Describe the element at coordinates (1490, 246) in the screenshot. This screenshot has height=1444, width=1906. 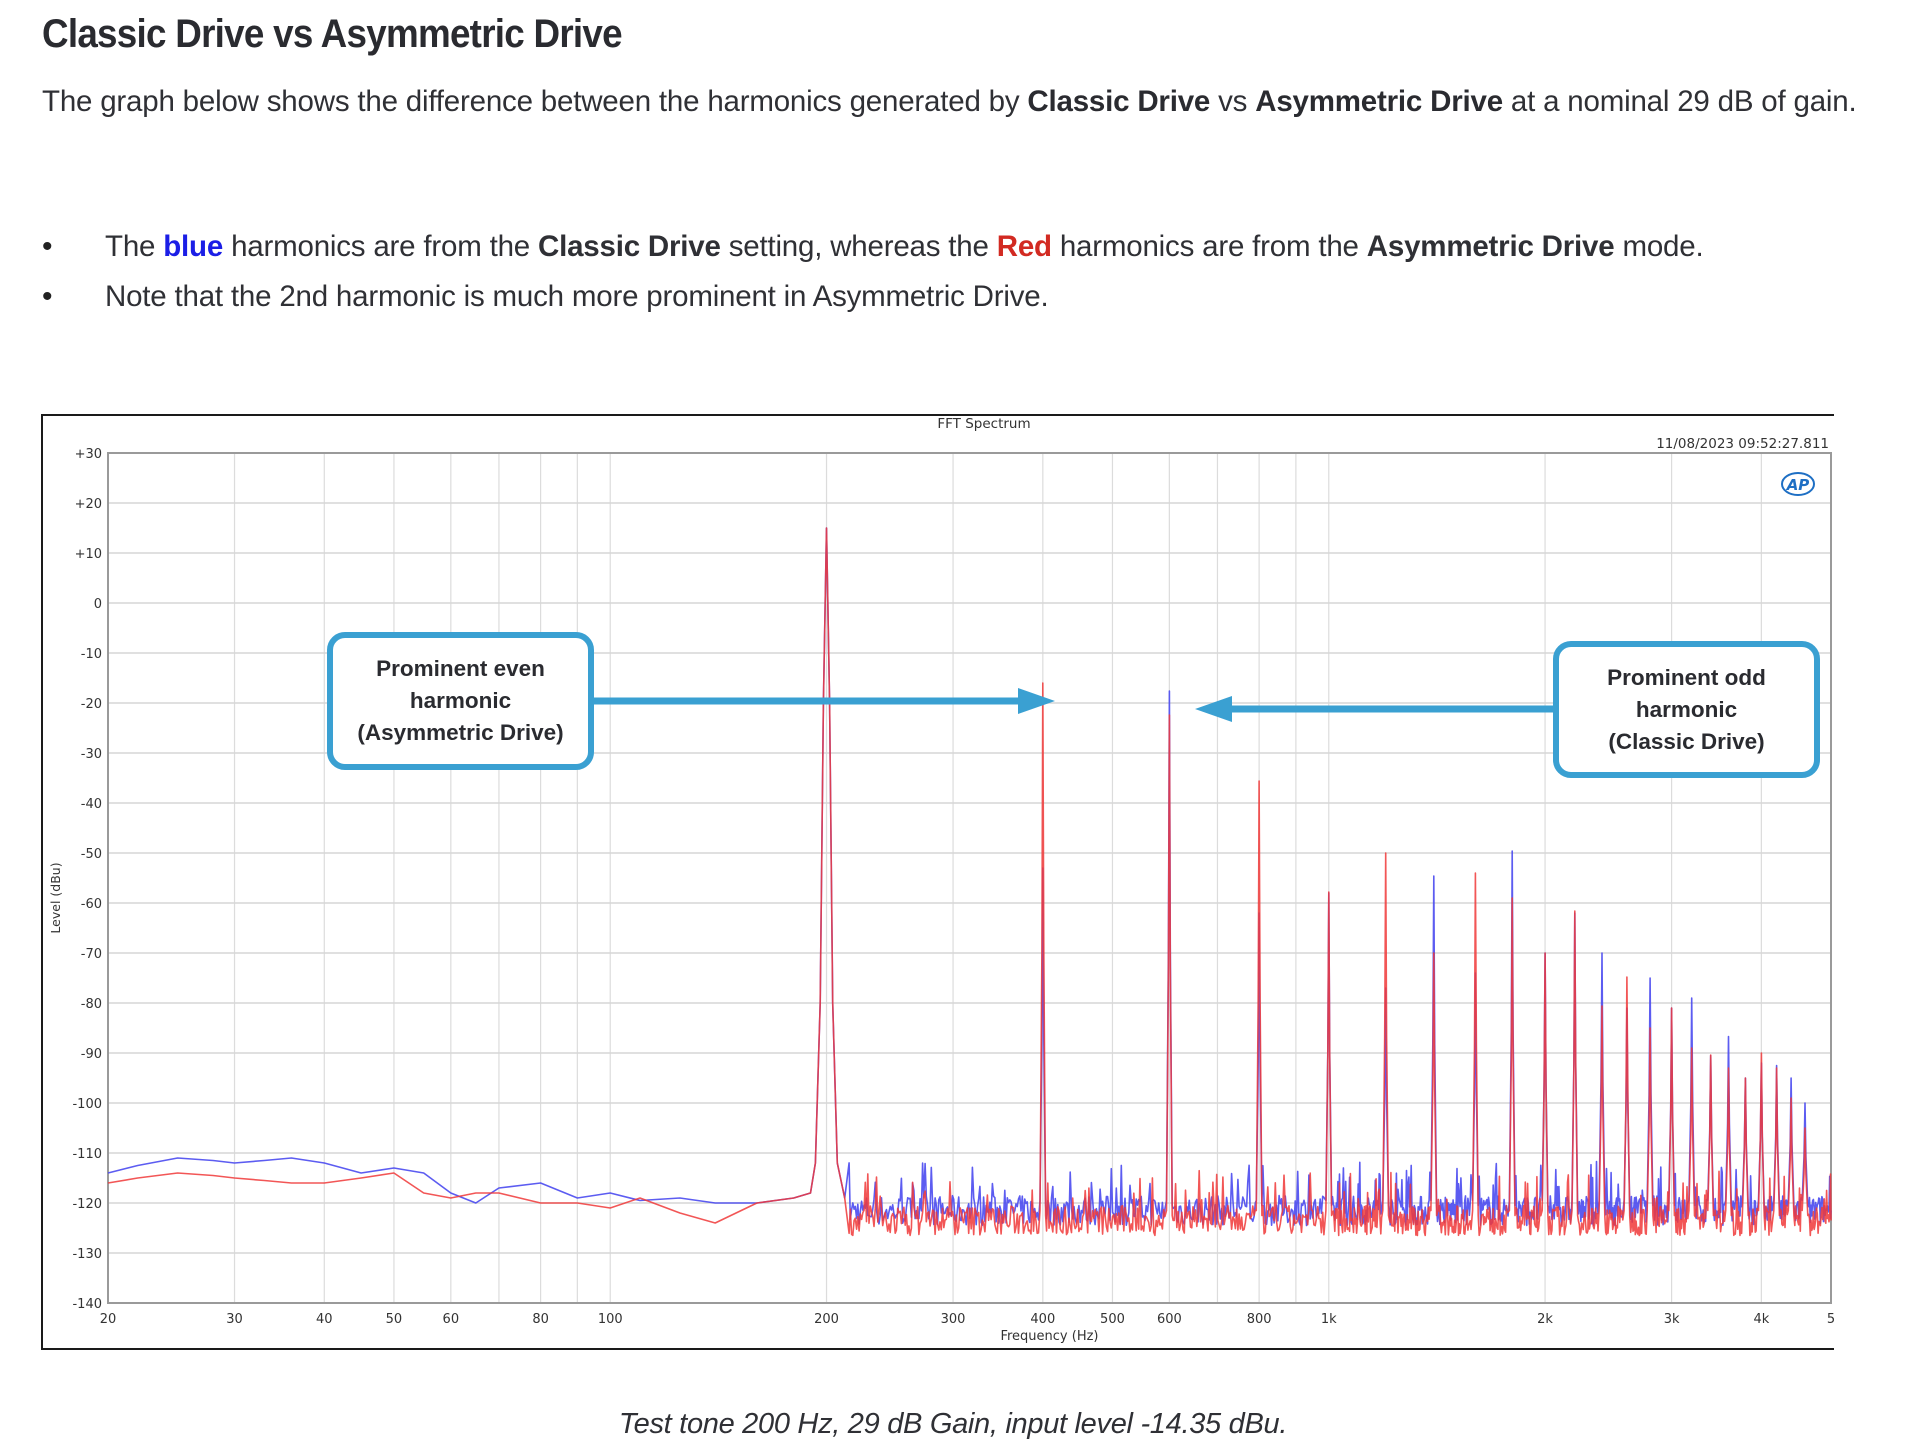
I see `bold-asymmetric-drive: Asymmetric Drive` at that location.